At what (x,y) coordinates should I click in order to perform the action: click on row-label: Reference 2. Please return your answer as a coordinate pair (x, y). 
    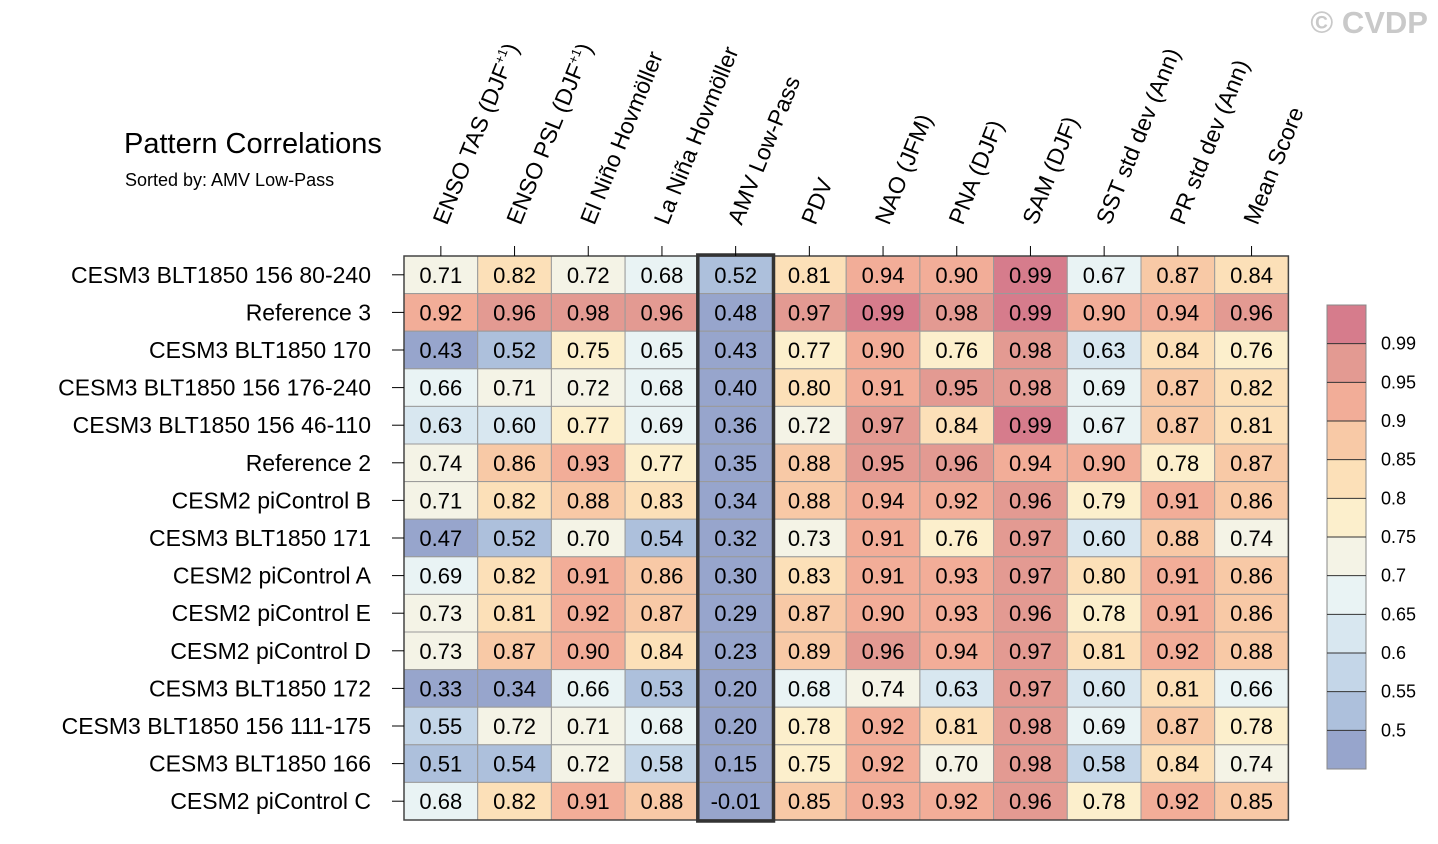
    Looking at the image, I should click on (308, 463).